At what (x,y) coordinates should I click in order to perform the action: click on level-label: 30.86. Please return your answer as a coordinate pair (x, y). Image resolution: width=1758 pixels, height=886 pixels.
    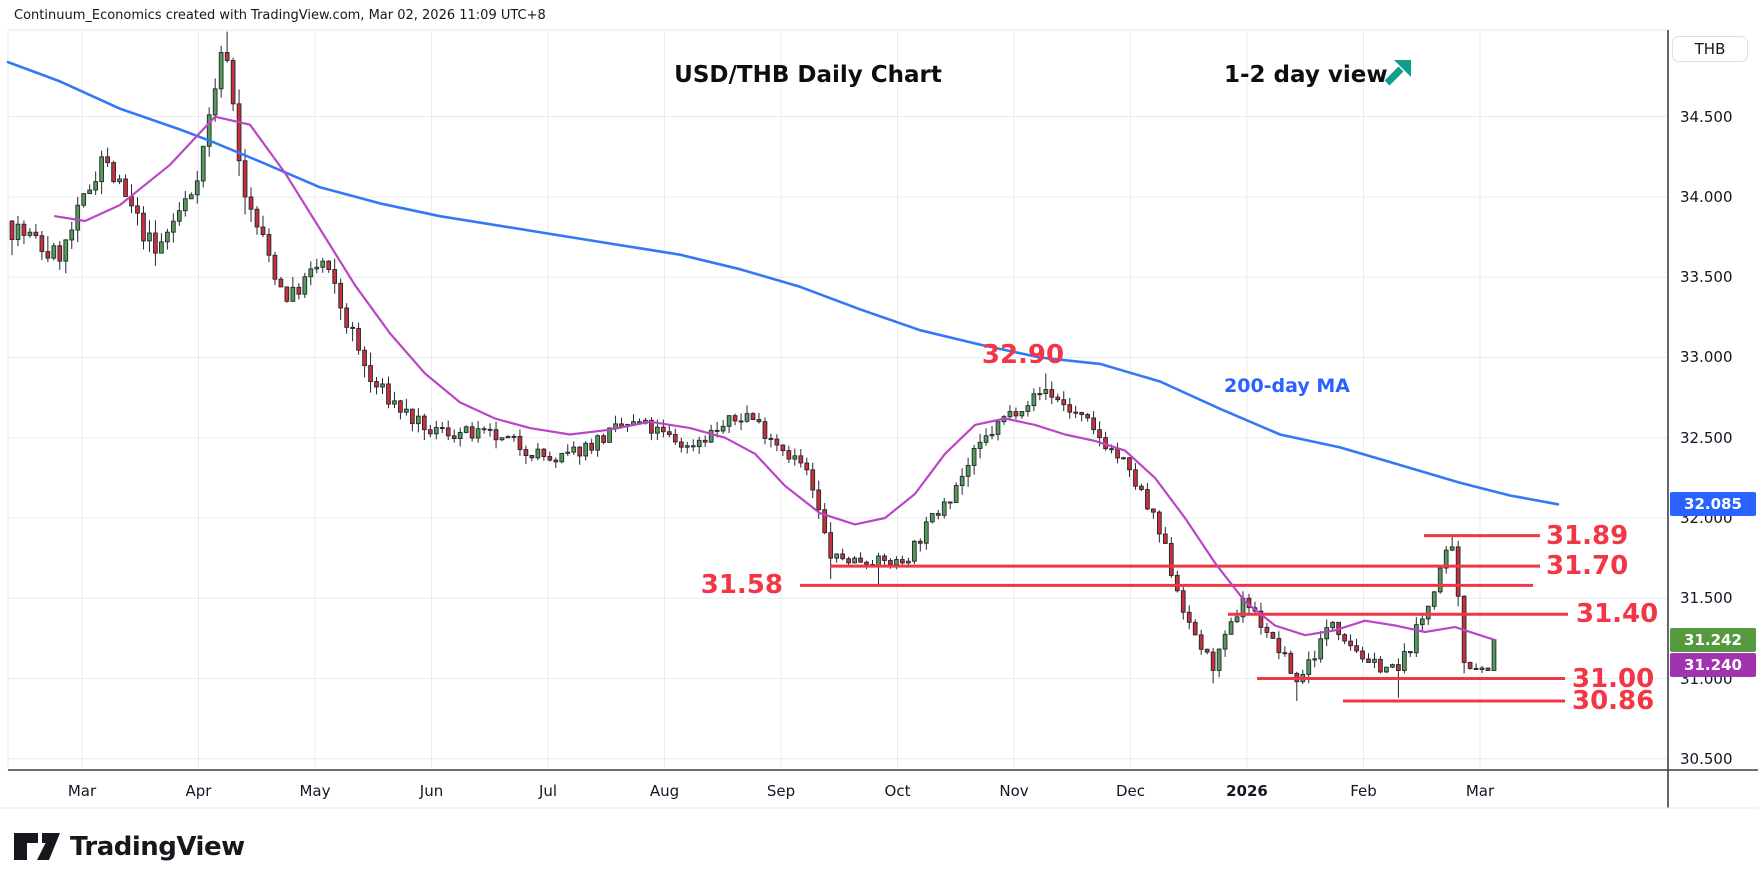
    Looking at the image, I should click on (1613, 700).